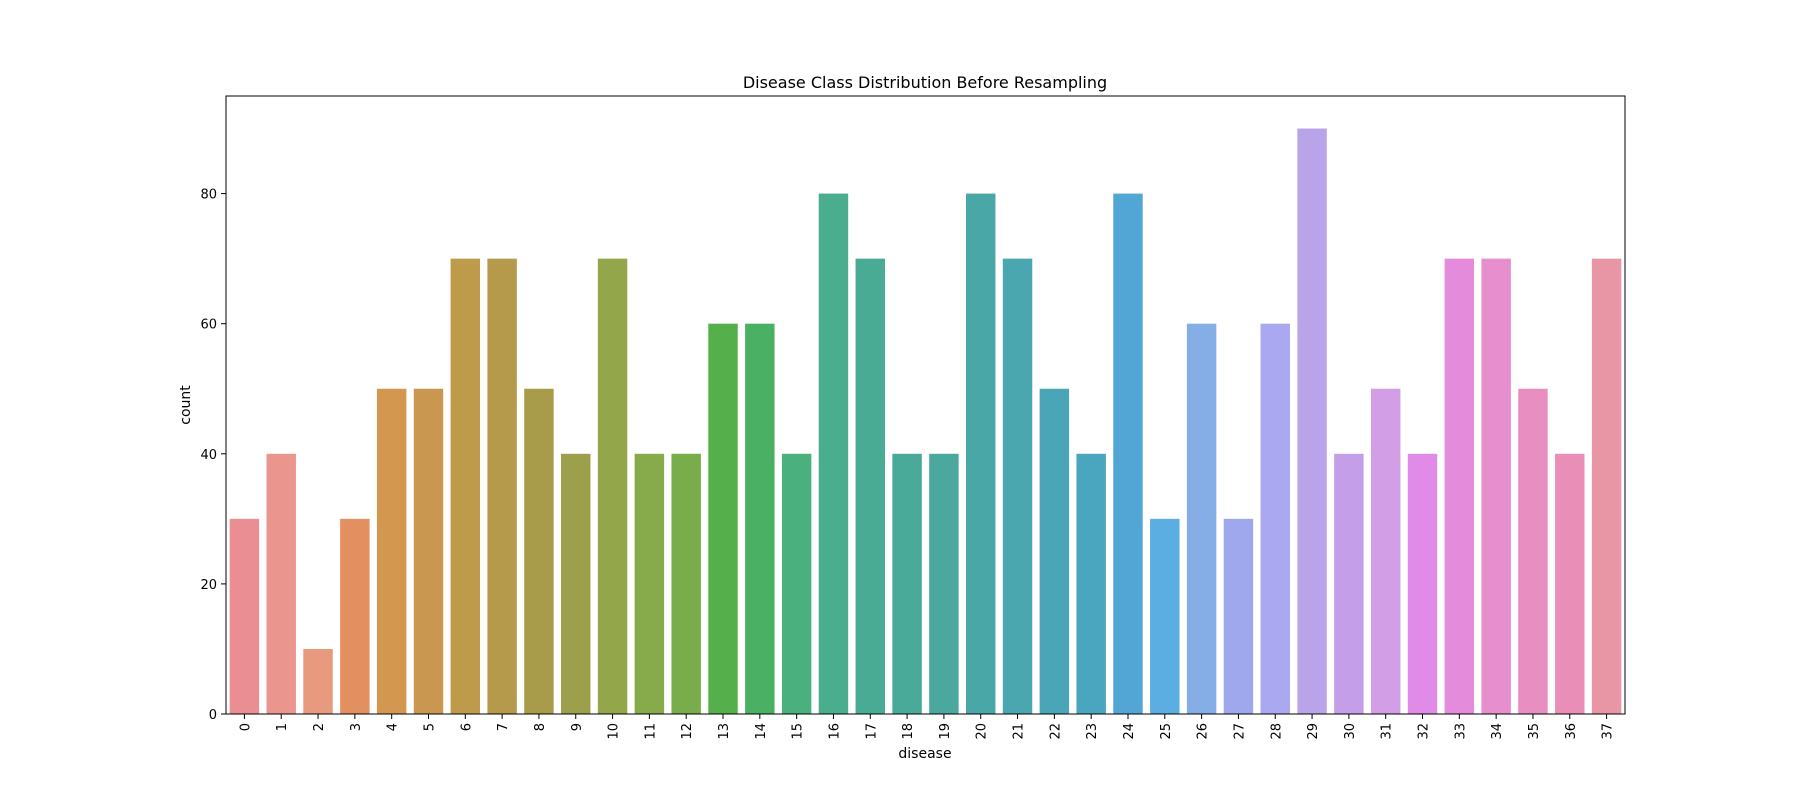 The image size is (1800, 800). I want to click on x-tick-label: 14, so click(761, 731).